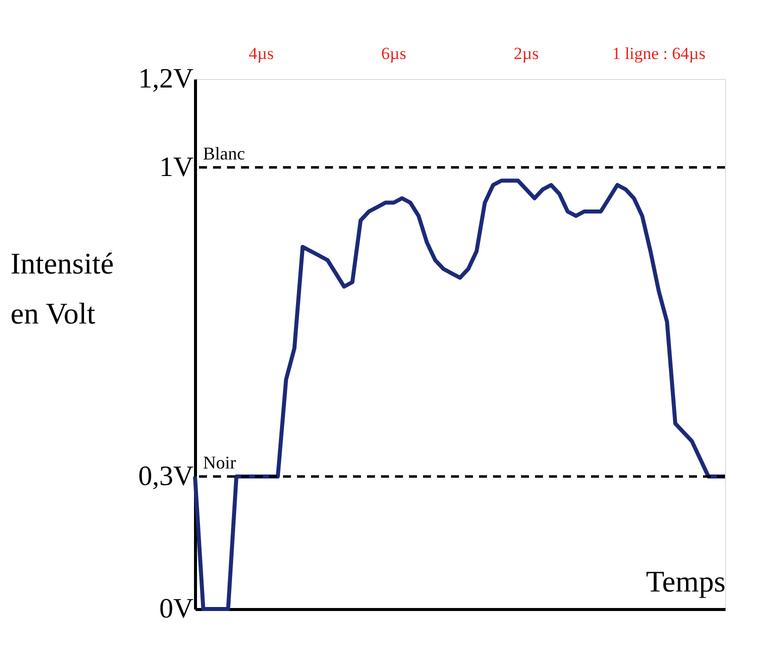  I want to click on y-axis-title: Intensité en Volt, so click(62, 289).